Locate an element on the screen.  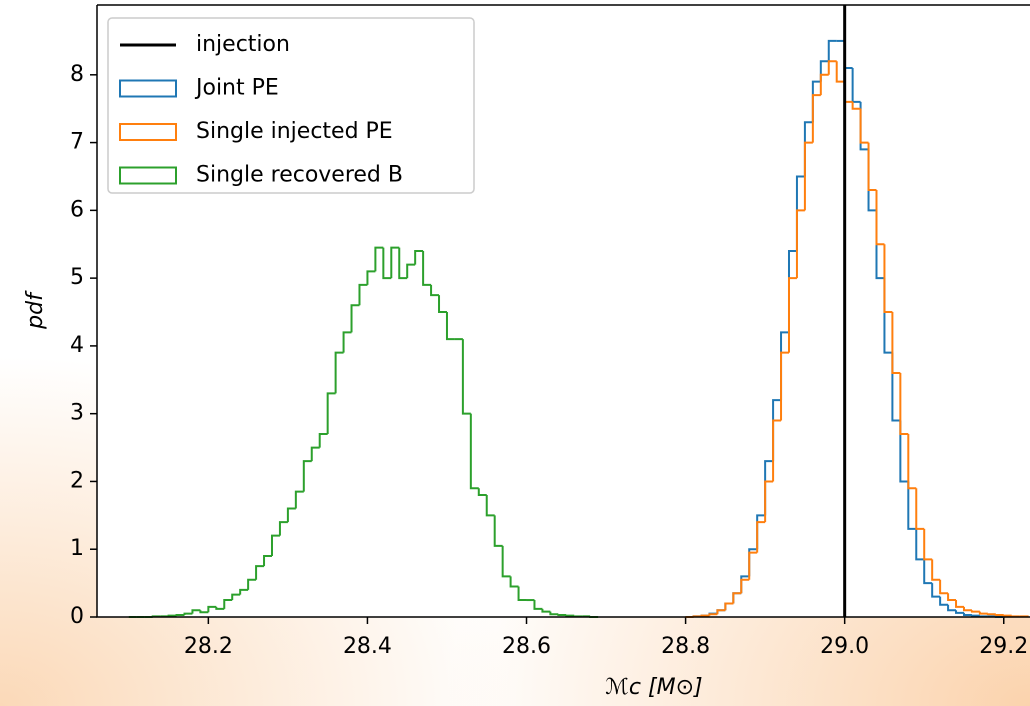
legend-label: Joint PE is located at coordinates (236, 88).